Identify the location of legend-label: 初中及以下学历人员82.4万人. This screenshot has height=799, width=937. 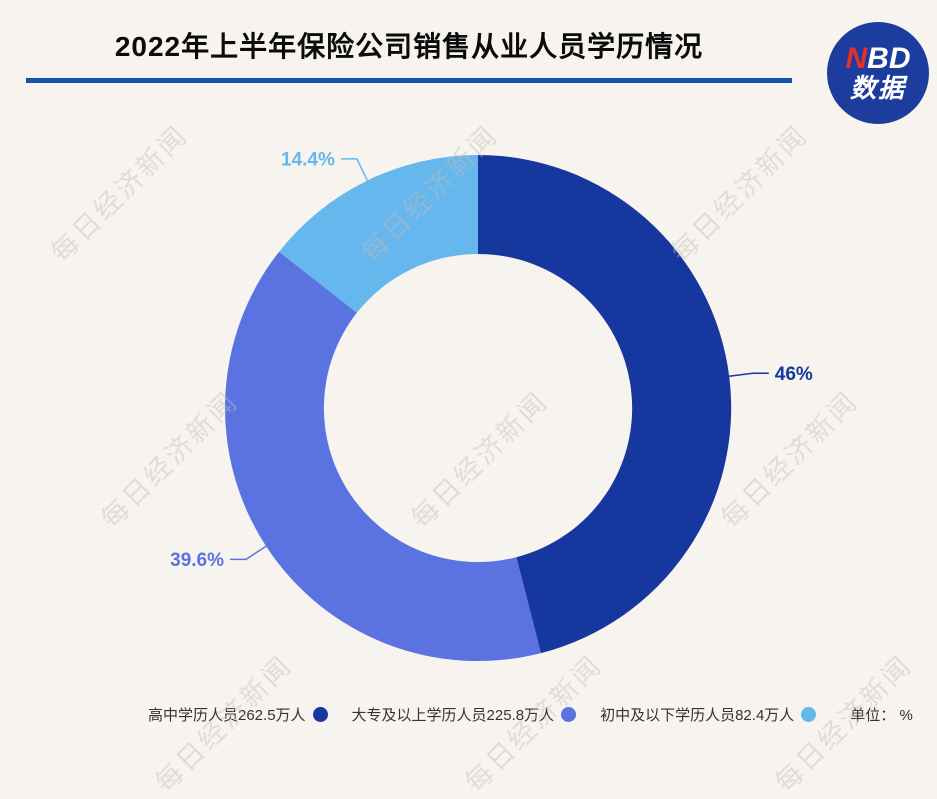
(697, 715).